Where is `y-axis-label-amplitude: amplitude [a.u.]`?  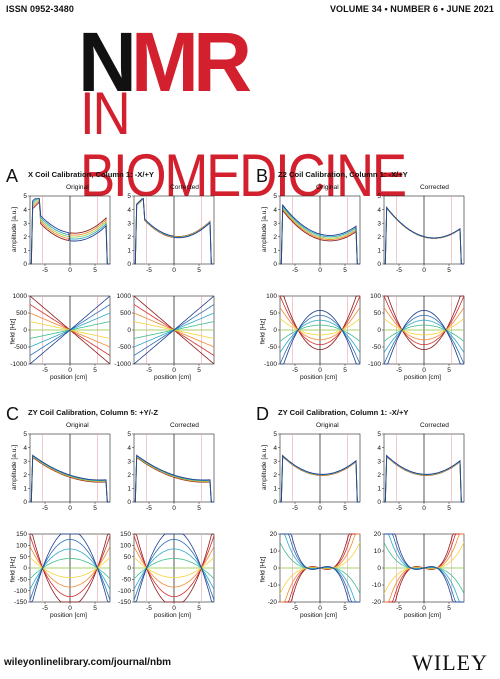
y-axis-label-amplitude: amplitude [a.u.] is located at coordinates (15, 229).